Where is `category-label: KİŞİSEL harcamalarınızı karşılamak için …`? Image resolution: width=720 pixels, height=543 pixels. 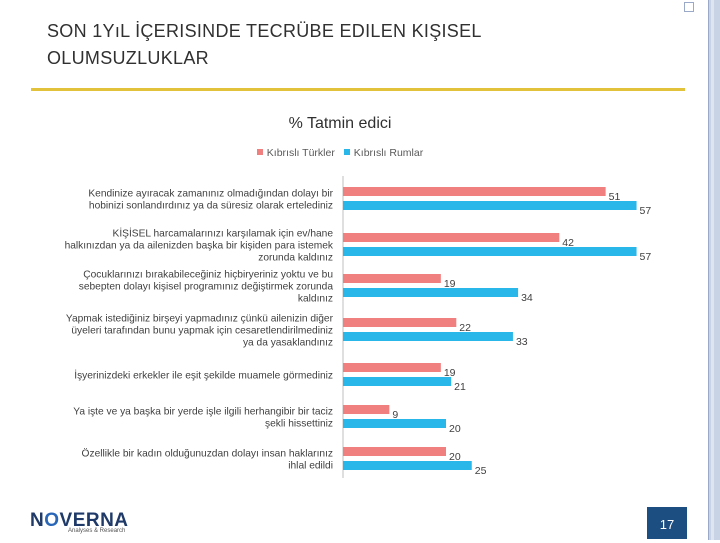
category-label: KİŞİSEL harcamalarınızı karşılamak için … is located at coordinates (199, 244).